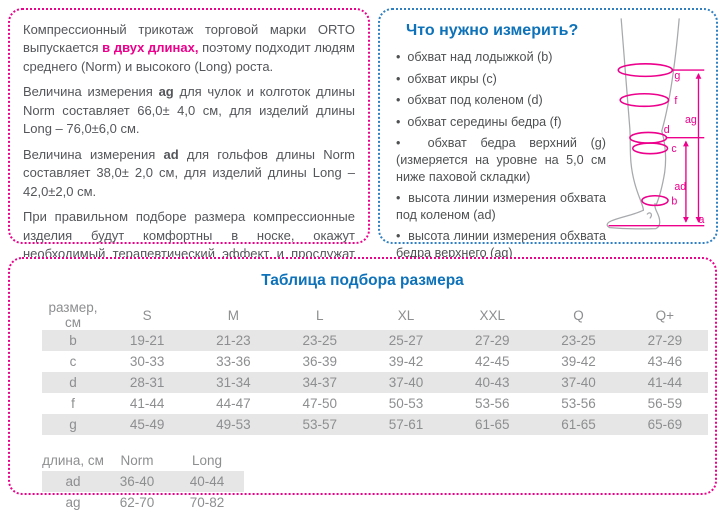 This screenshot has width=725, height=513. I want to click on size-cell: 53-56, so click(578, 403).